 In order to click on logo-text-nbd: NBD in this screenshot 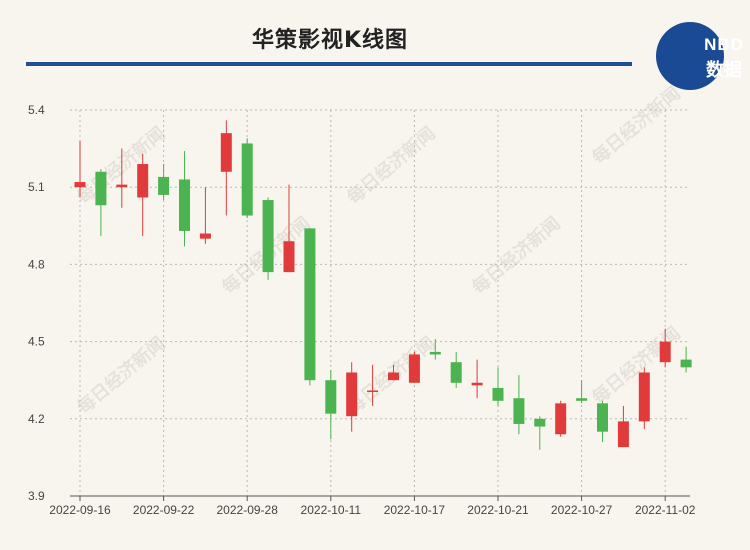, I will do `click(724, 44)`.